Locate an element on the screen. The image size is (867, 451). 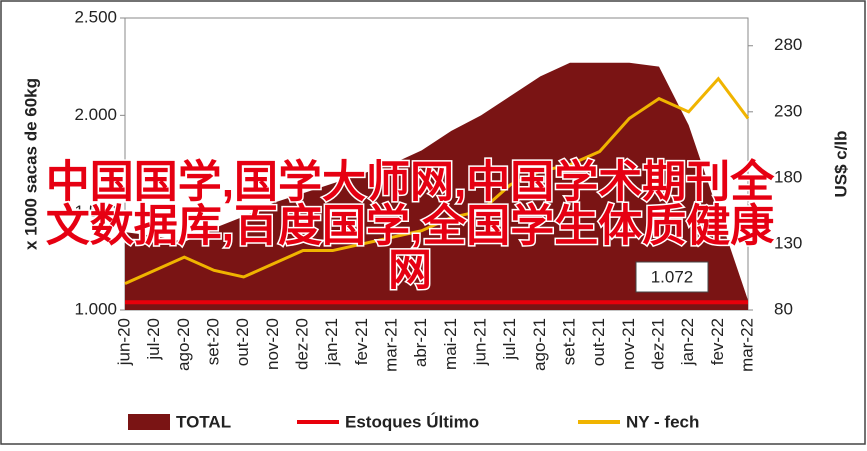
y2-tick-label: 180 is located at coordinates (788, 176).